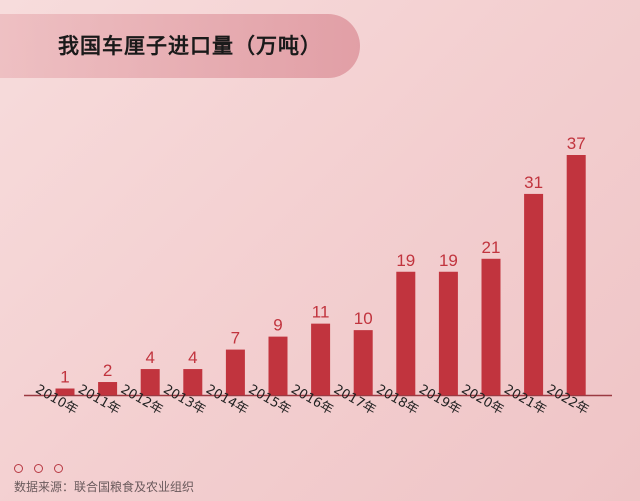  Describe the element at coordinates (65, 391) in the screenshot. I see `bar-2010年` at that location.